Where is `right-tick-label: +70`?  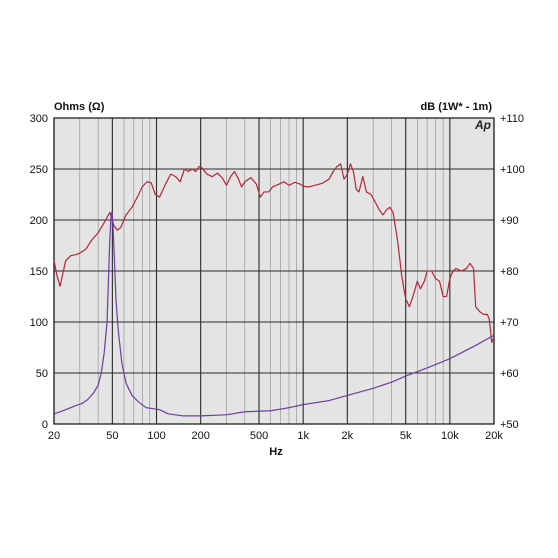 right-tick-label: +70 is located at coordinates (509, 323).